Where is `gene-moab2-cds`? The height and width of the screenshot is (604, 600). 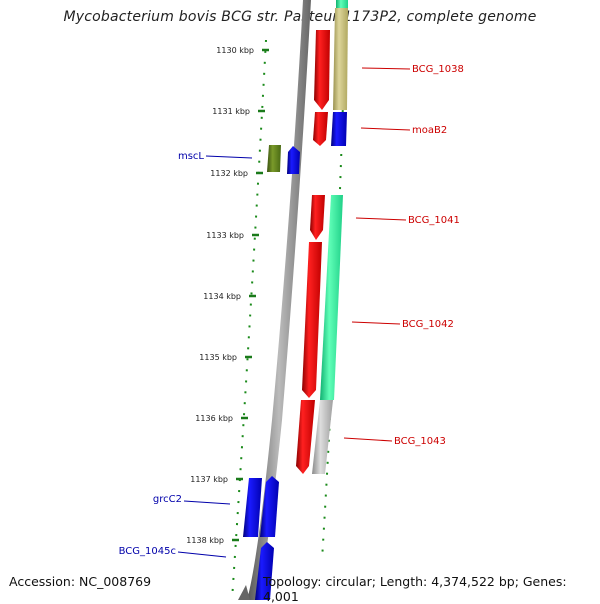
gene-moab2-cds is located at coordinates (320, 129).